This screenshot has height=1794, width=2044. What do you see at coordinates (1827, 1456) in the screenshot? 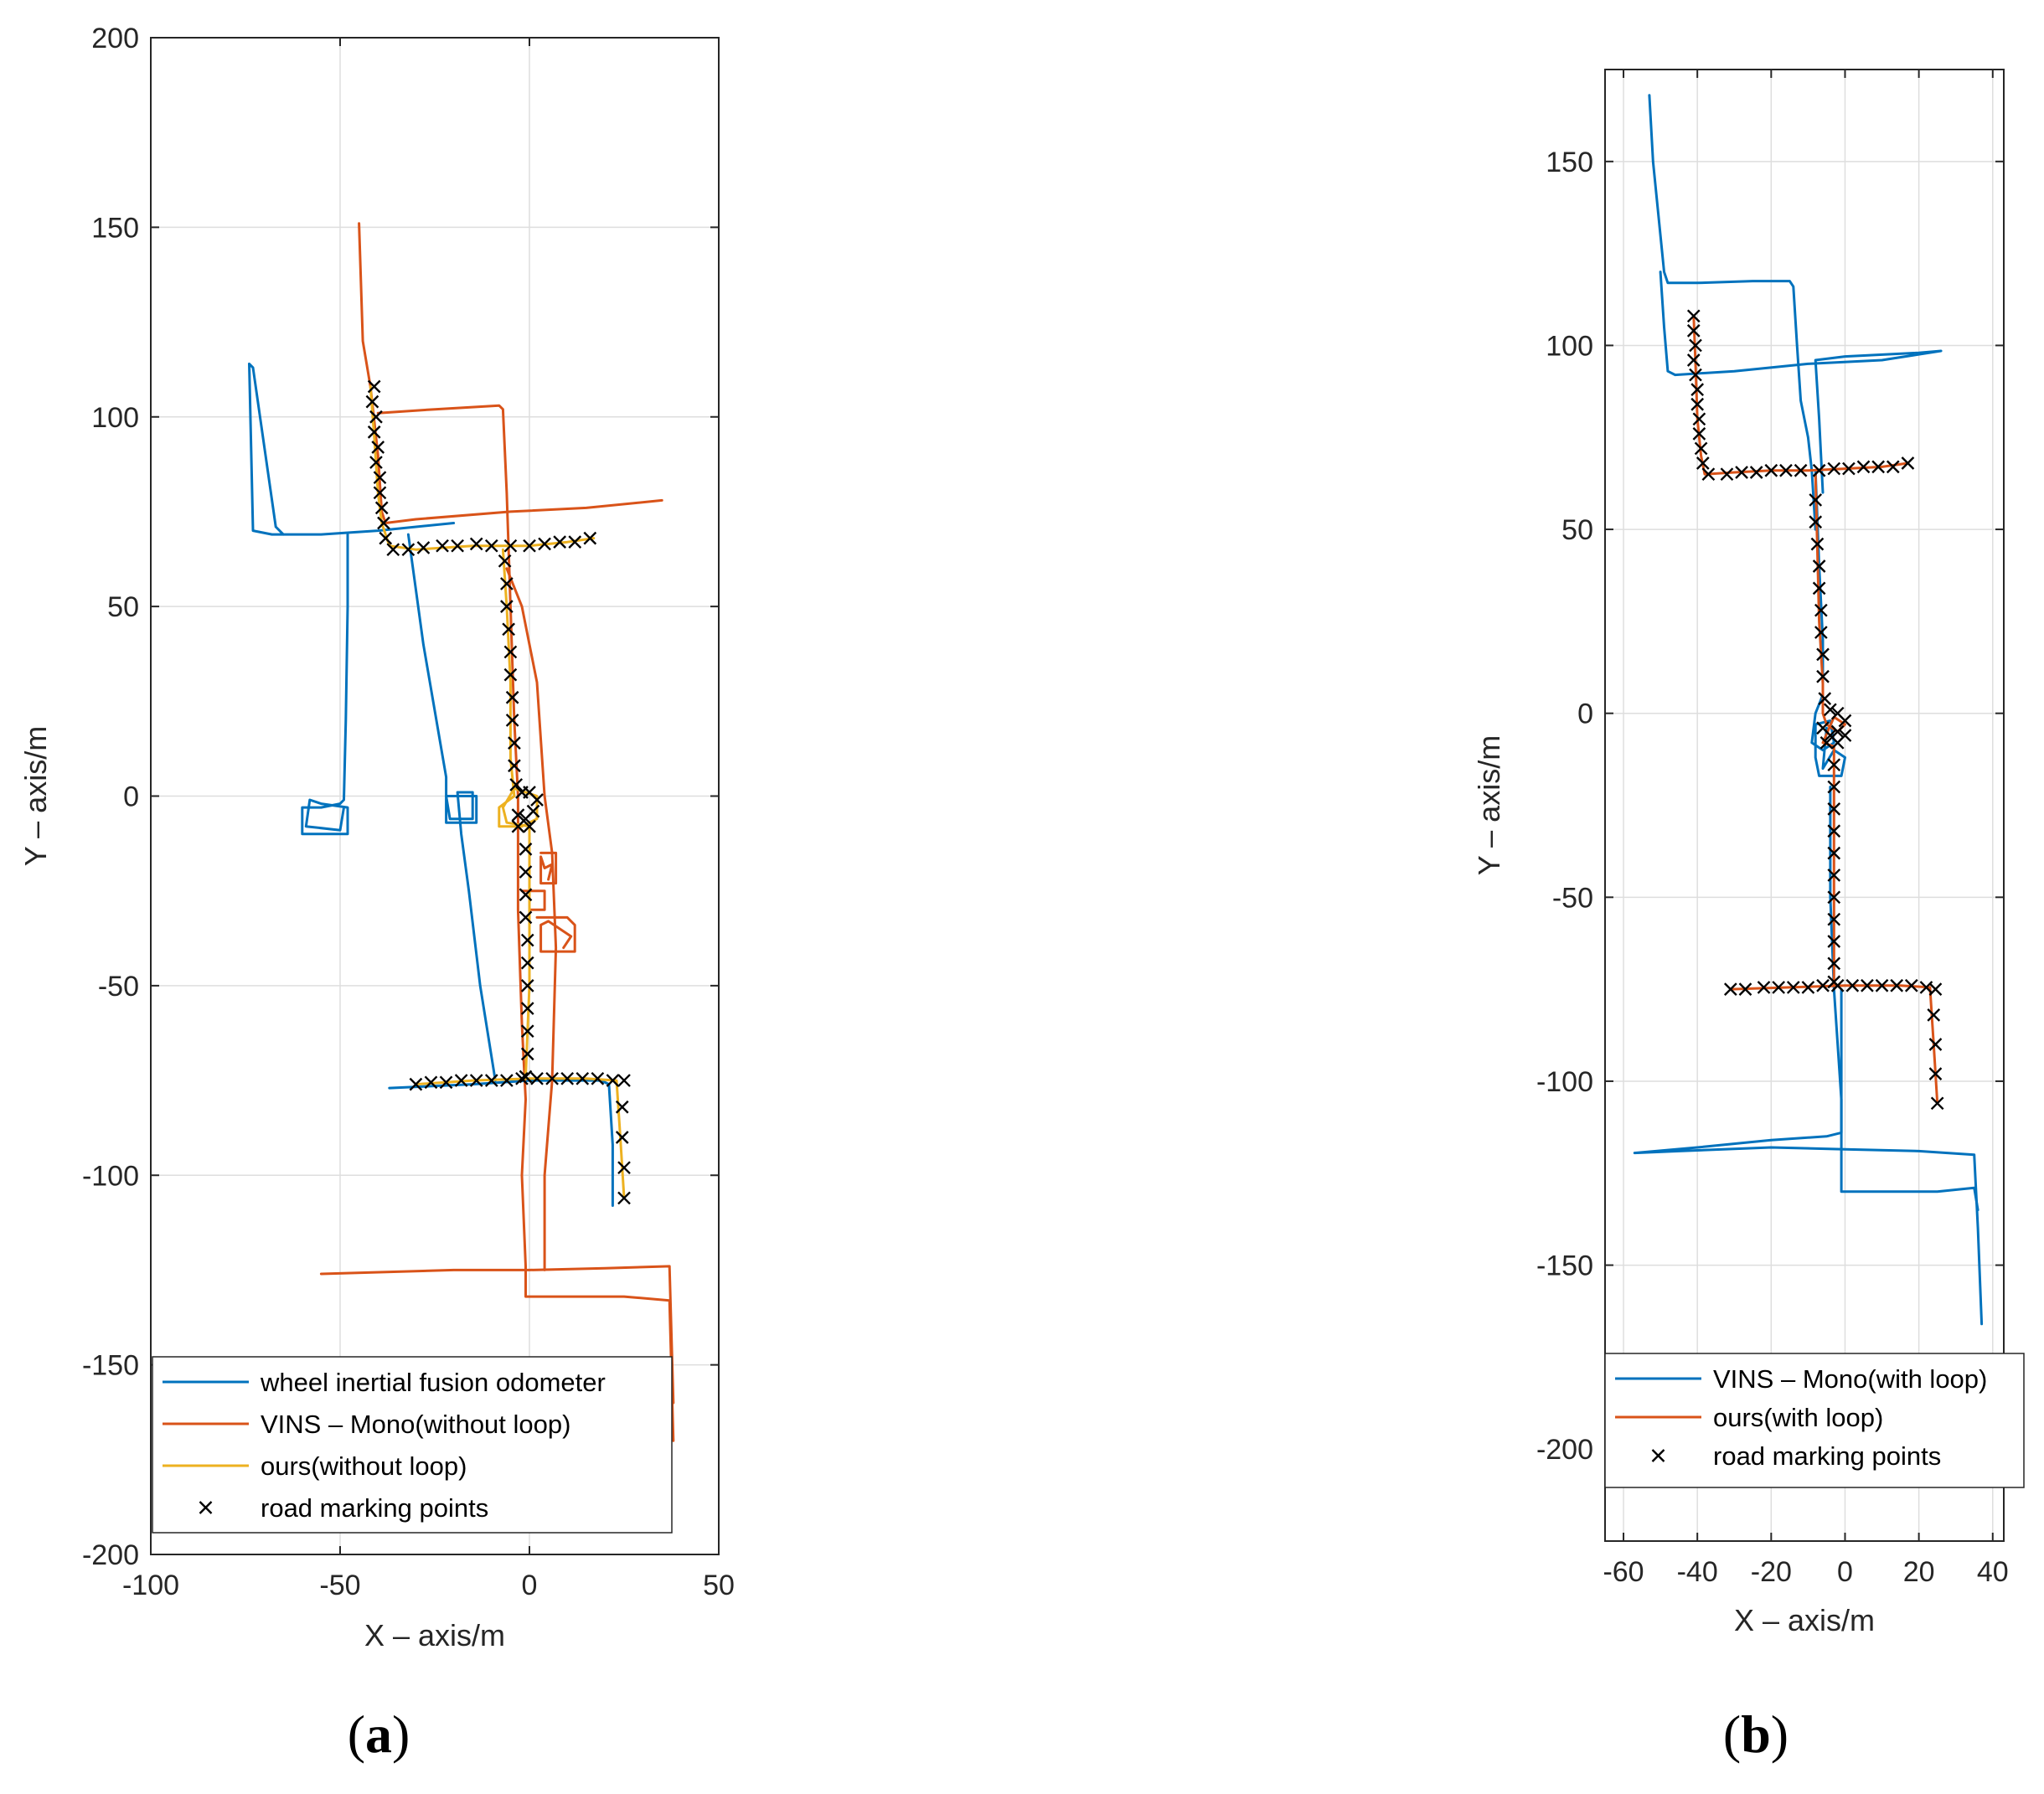
I see `legend-label: road marking points` at bounding box center [1827, 1456].